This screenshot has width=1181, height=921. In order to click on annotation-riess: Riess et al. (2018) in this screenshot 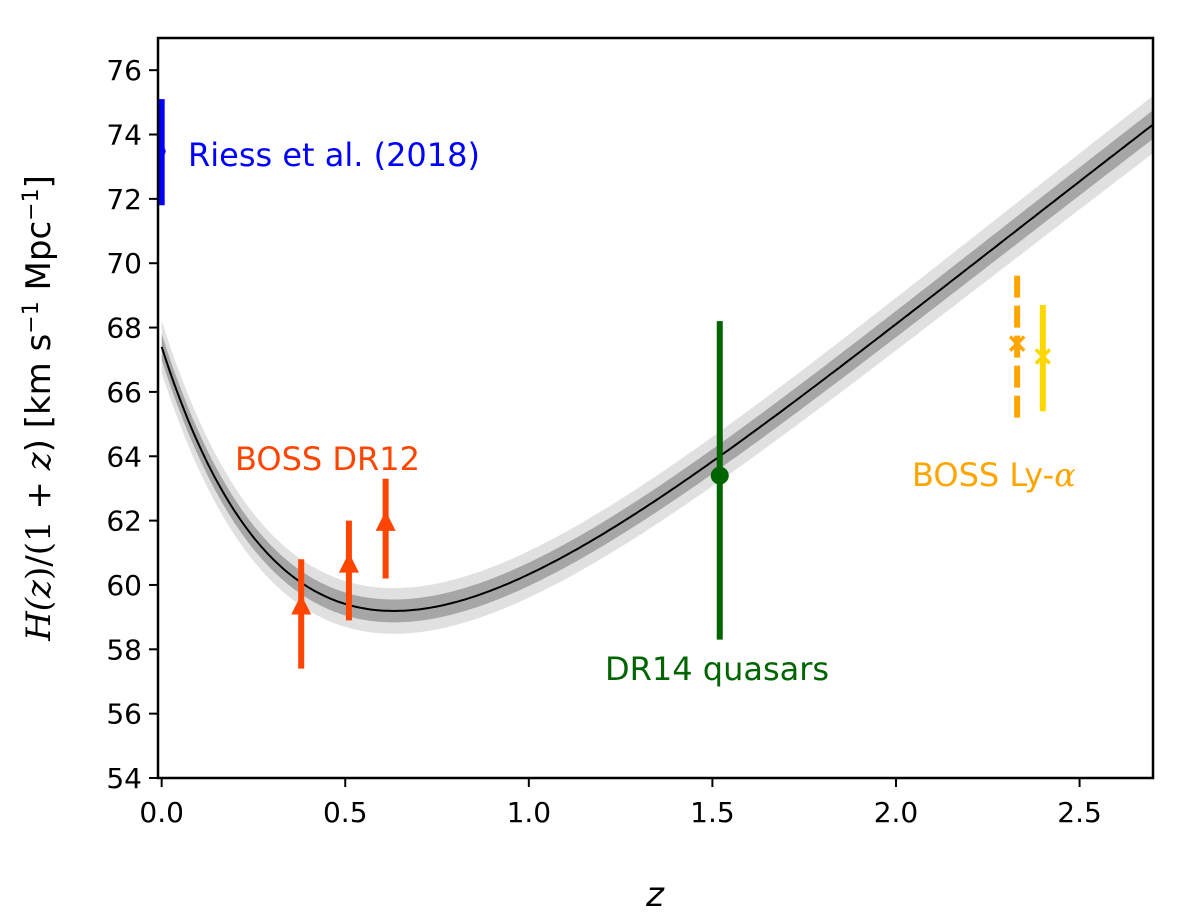, I will do `click(334, 155)`.